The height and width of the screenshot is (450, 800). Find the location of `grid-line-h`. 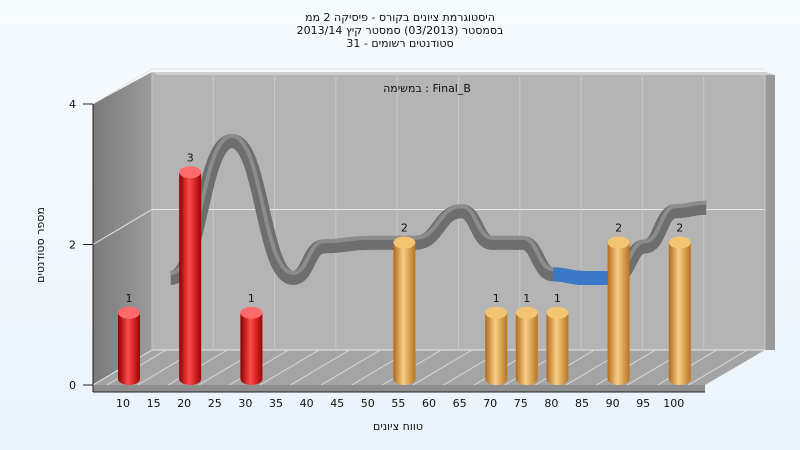

grid-line-h is located at coordinates (428, 86).